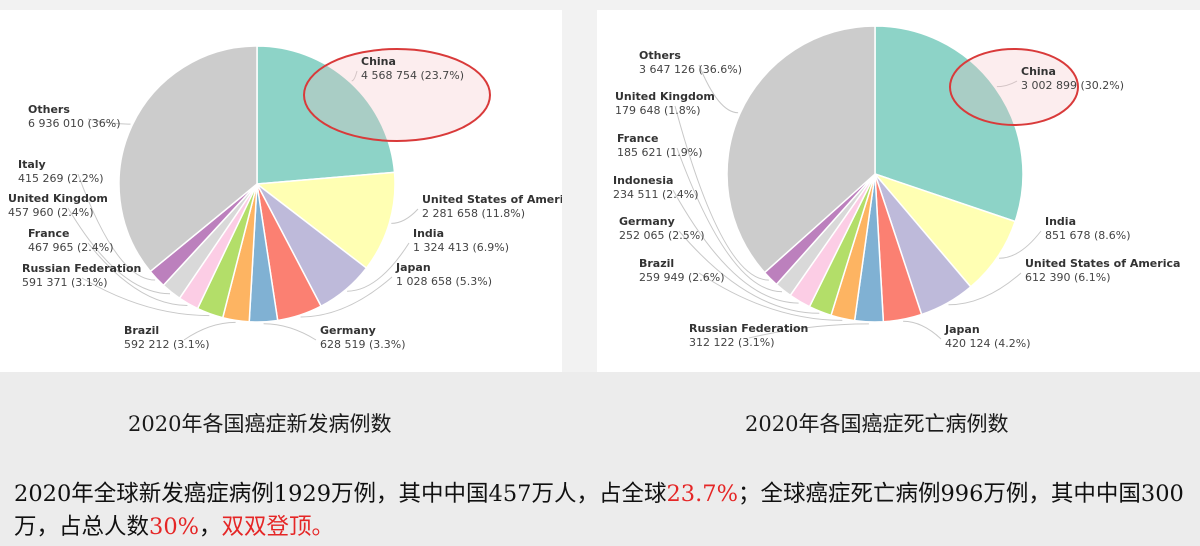 The height and width of the screenshot is (546, 1200). What do you see at coordinates (116, 227) in the screenshot?
I see `leader-line-italy` at bounding box center [116, 227].